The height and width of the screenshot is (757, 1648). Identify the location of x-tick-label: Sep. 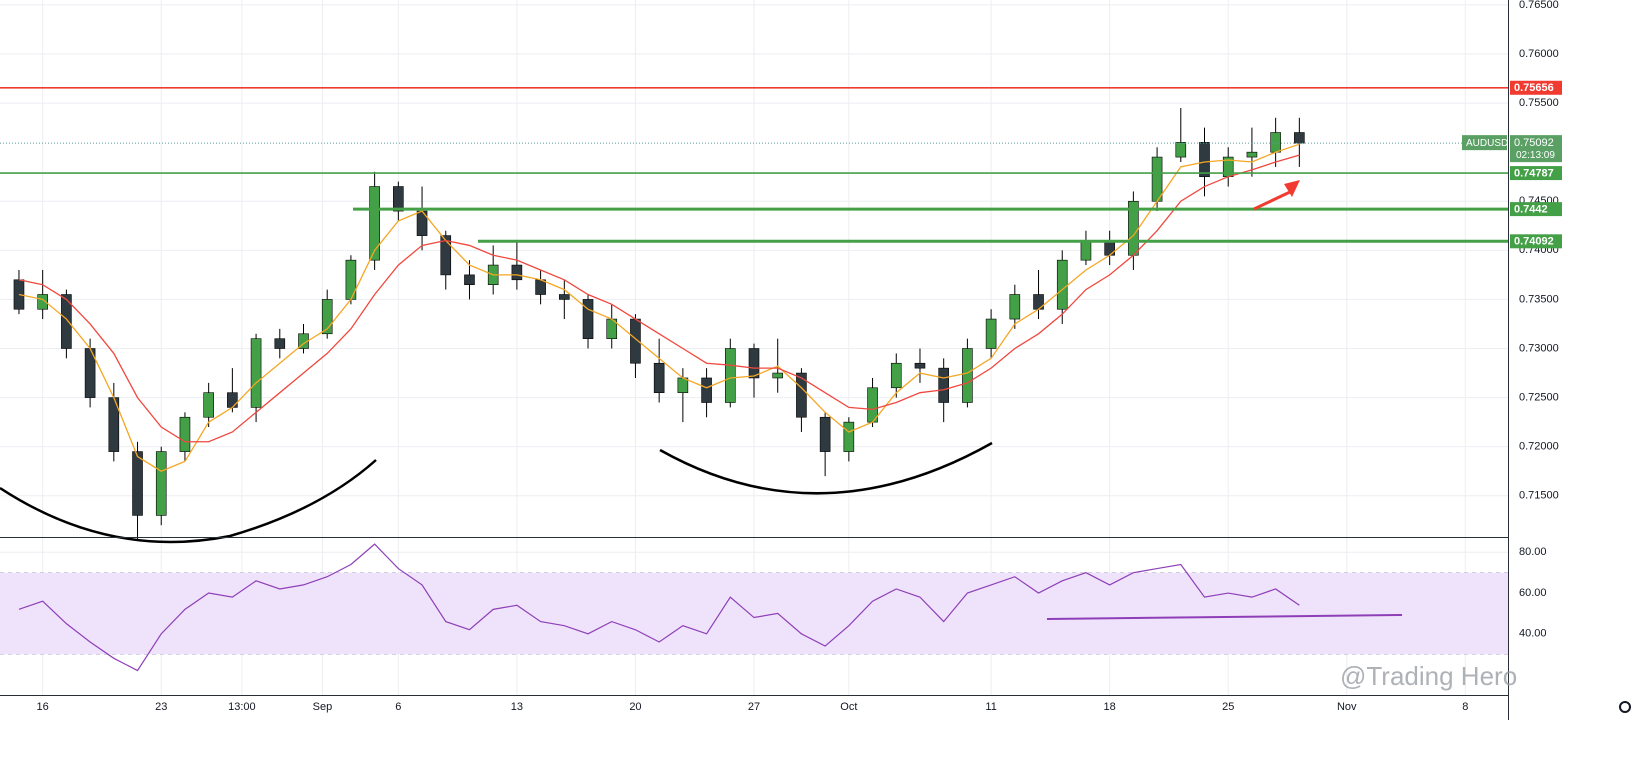
(323, 707).